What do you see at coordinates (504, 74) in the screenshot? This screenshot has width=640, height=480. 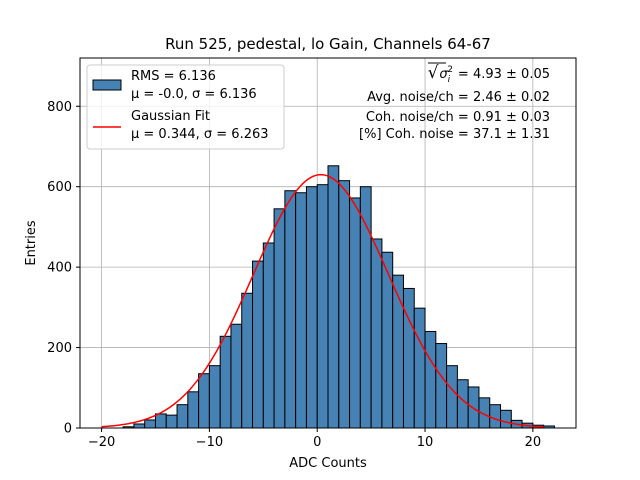 I see `annotation-value: = 4.93 ± 0.05` at bounding box center [504, 74].